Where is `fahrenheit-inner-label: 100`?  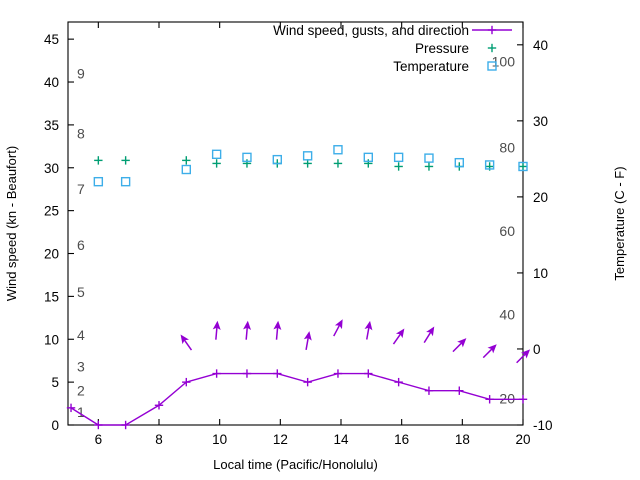 fahrenheit-inner-label: 100 is located at coordinates (504, 62).